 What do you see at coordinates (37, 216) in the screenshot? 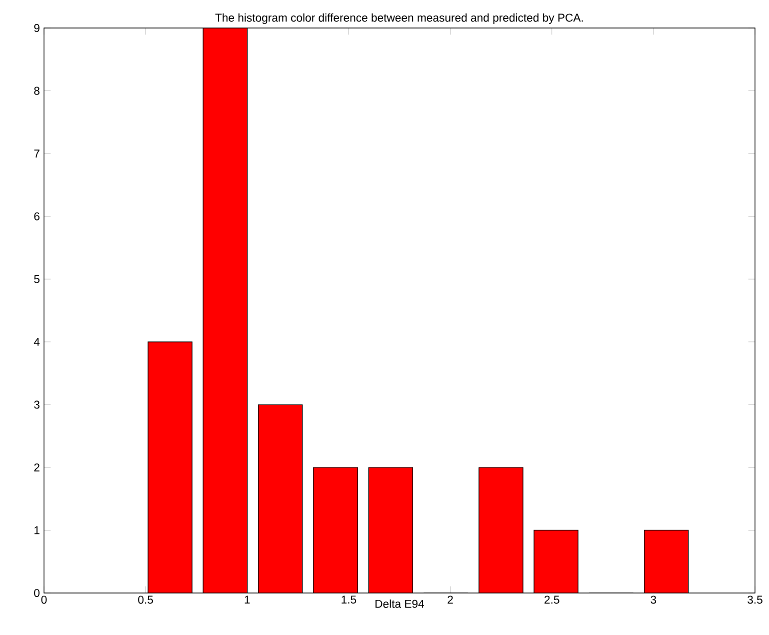
I see `y-tick-label: 6` at bounding box center [37, 216].